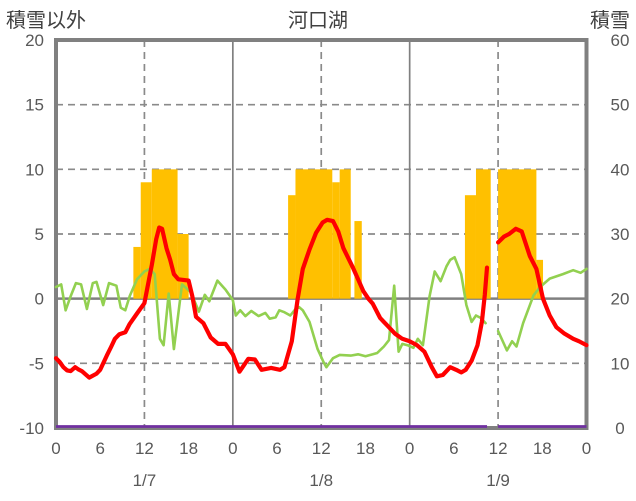 Image resolution: width=636 pixels, height=501 pixels. What do you see at coordinates (620, 363) in the screenshot?
I see `right-axis-tick-label: 10` at bounding box center [620, 363].